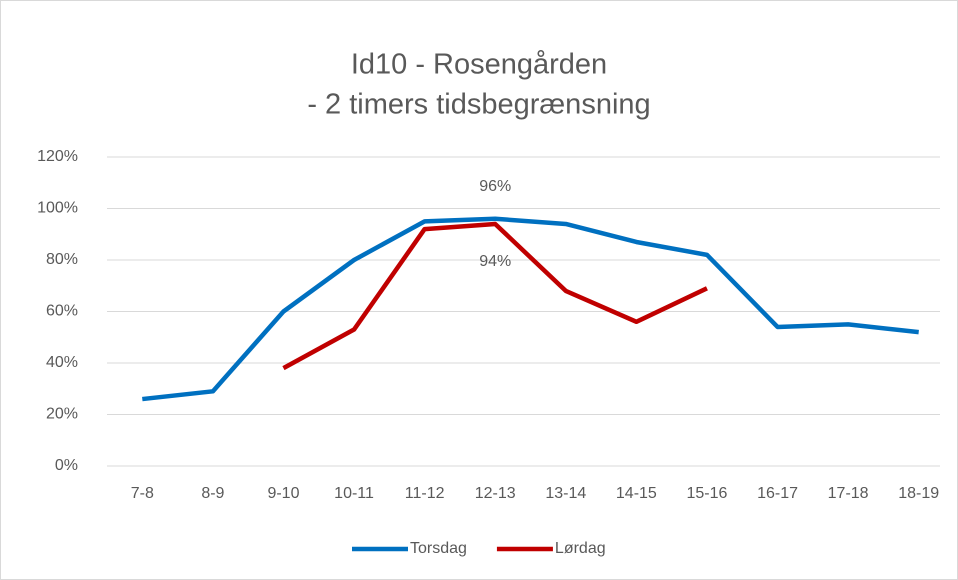 This screenshot has width=958, height=580. What do you see at coordinates (212, 493) in the screenshot?
I see `x-tick-label: 8-9` at bounding box center [212, 493].